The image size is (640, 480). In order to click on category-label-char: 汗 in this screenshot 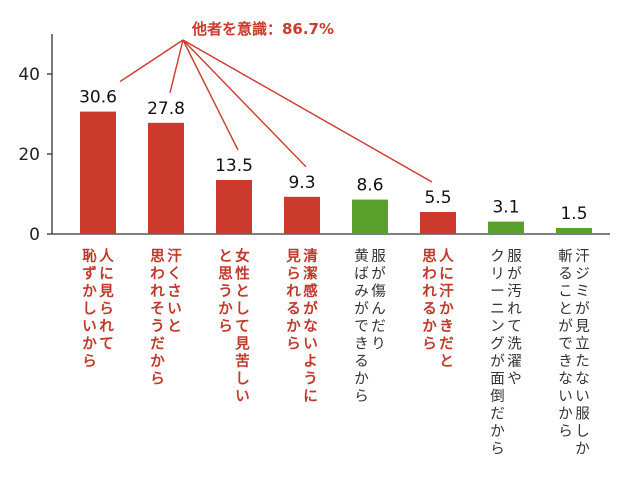, I will do `click(582, 256)`.